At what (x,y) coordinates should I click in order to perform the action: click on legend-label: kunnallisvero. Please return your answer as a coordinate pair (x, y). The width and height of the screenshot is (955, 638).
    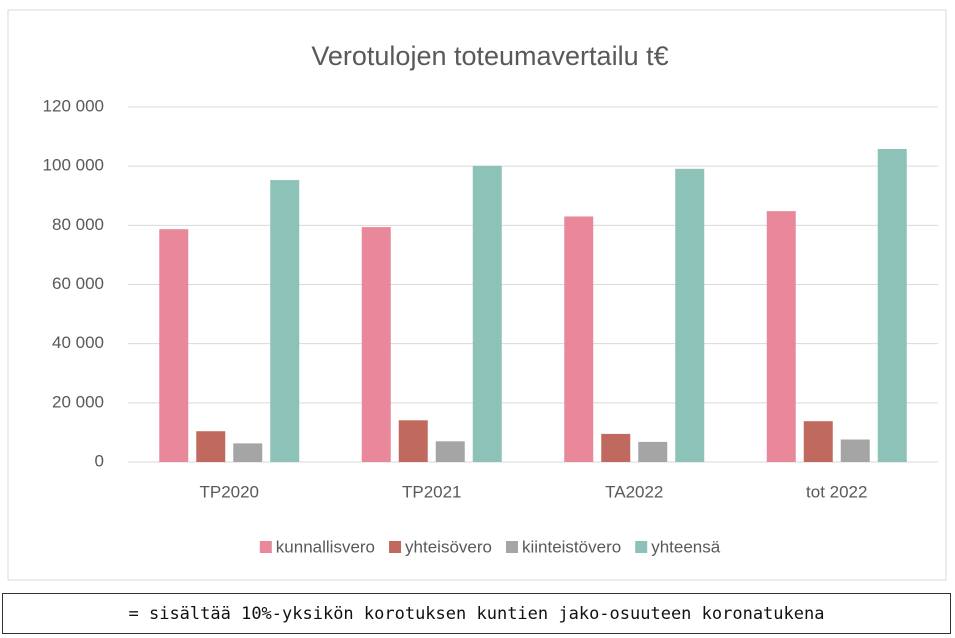
    Looking at the image, I should click on (325, 546).